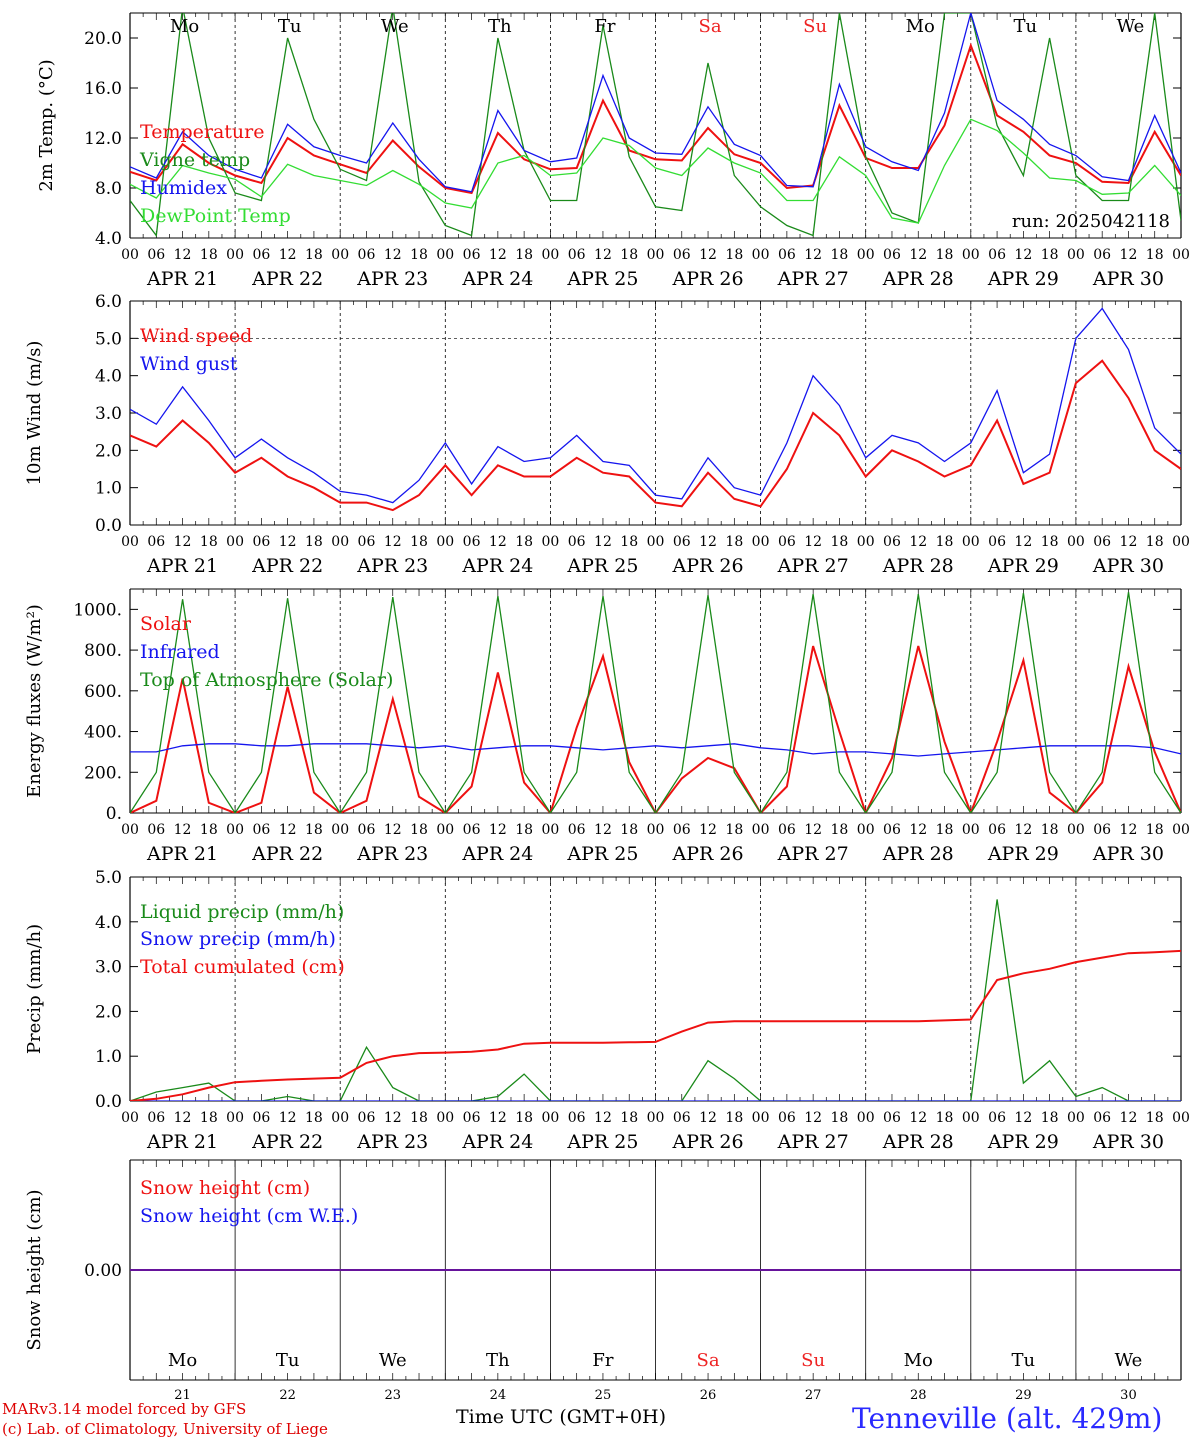 This screenshot has width=1194, height=1440. I want to click on day-number-label: 21, so click(182, 1395).